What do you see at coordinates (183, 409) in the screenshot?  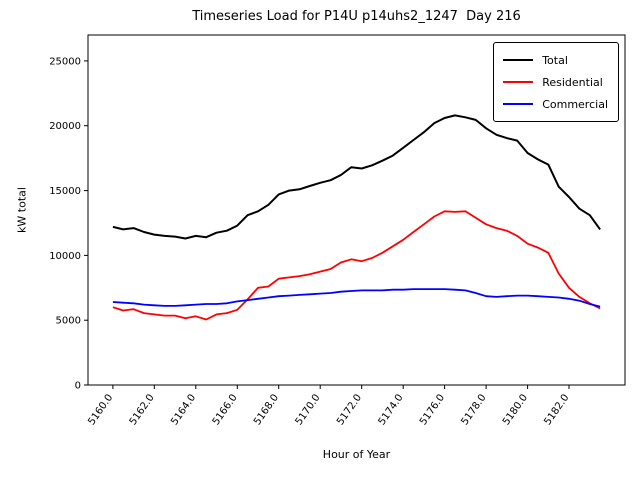 I see `x-tick-label: 5164.0` at bounding box center [183, 409].